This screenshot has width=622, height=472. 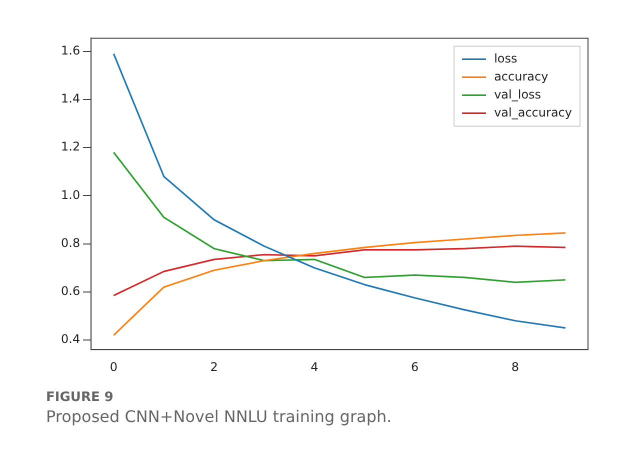 I want to click on legend-label: loss, so click(x=506, y=58).